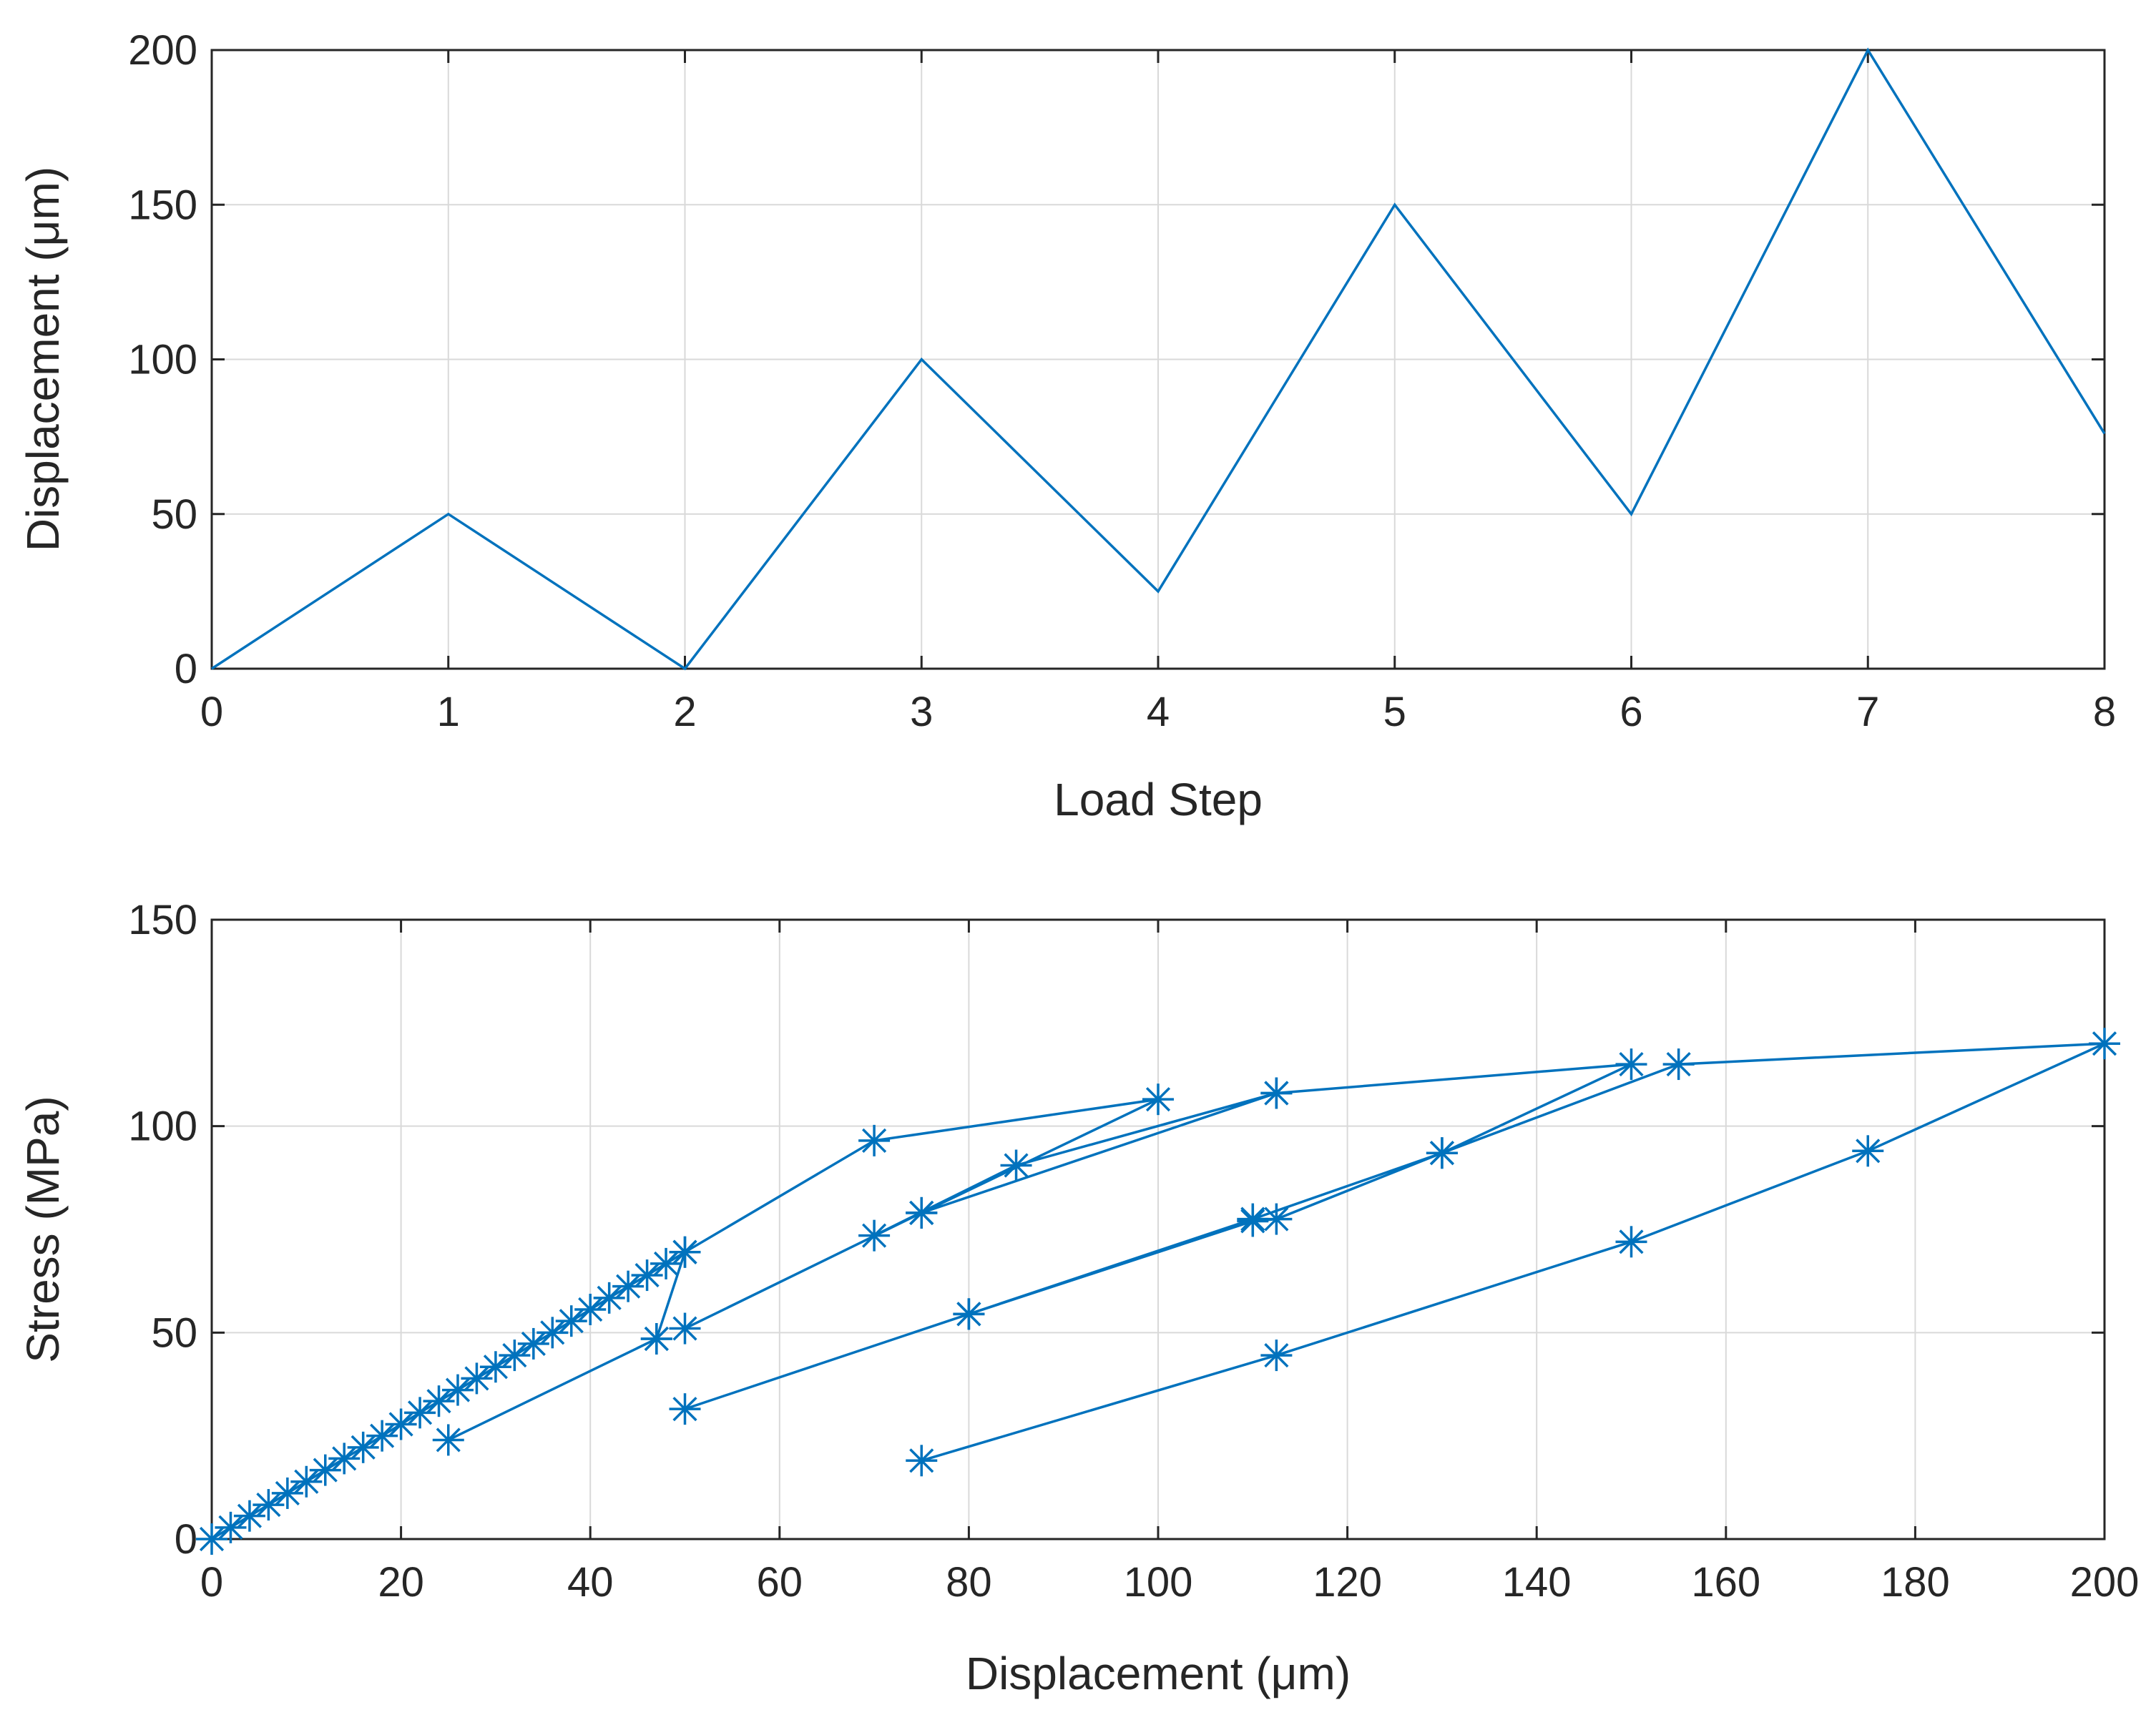 This screenshot has height=1725, width=2156. I want to click on bottom-y-axis-label: Stress (MPa), so click(43, 1229).